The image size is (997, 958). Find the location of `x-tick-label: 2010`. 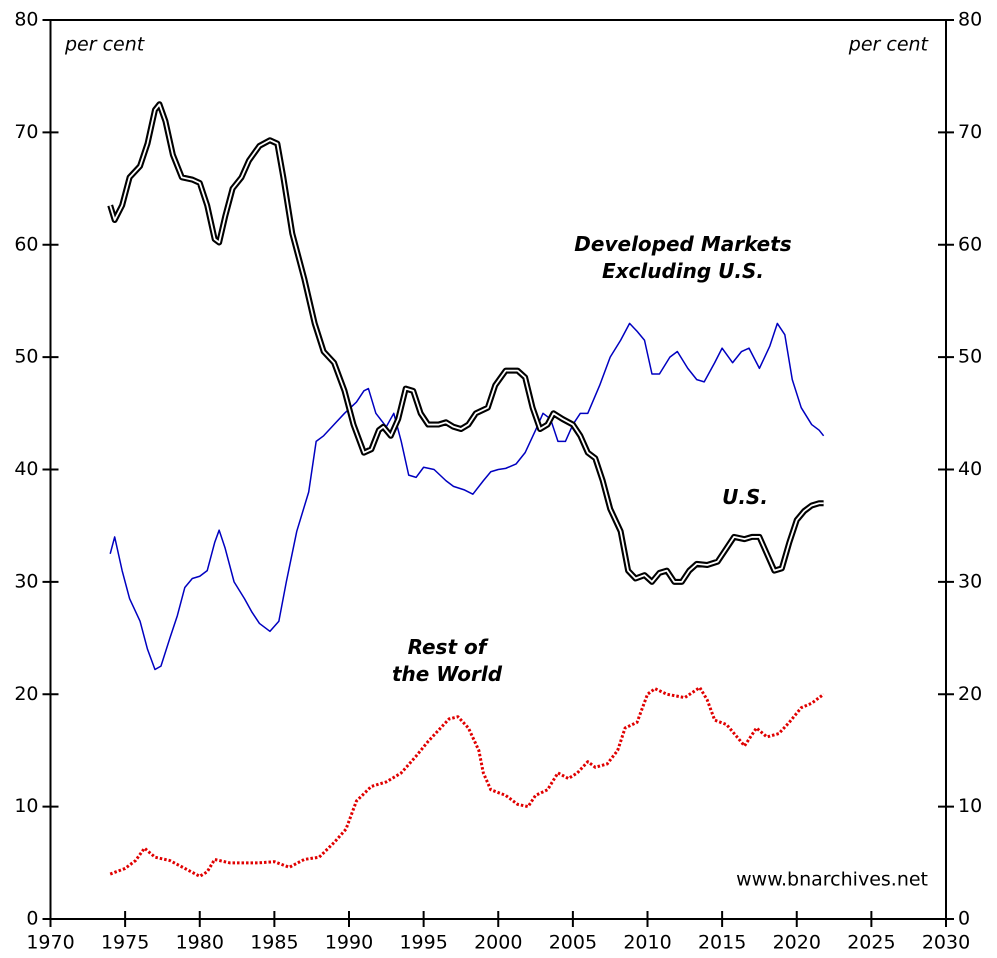

x-tick-label: 2010 is located at coordinates (647, 943).